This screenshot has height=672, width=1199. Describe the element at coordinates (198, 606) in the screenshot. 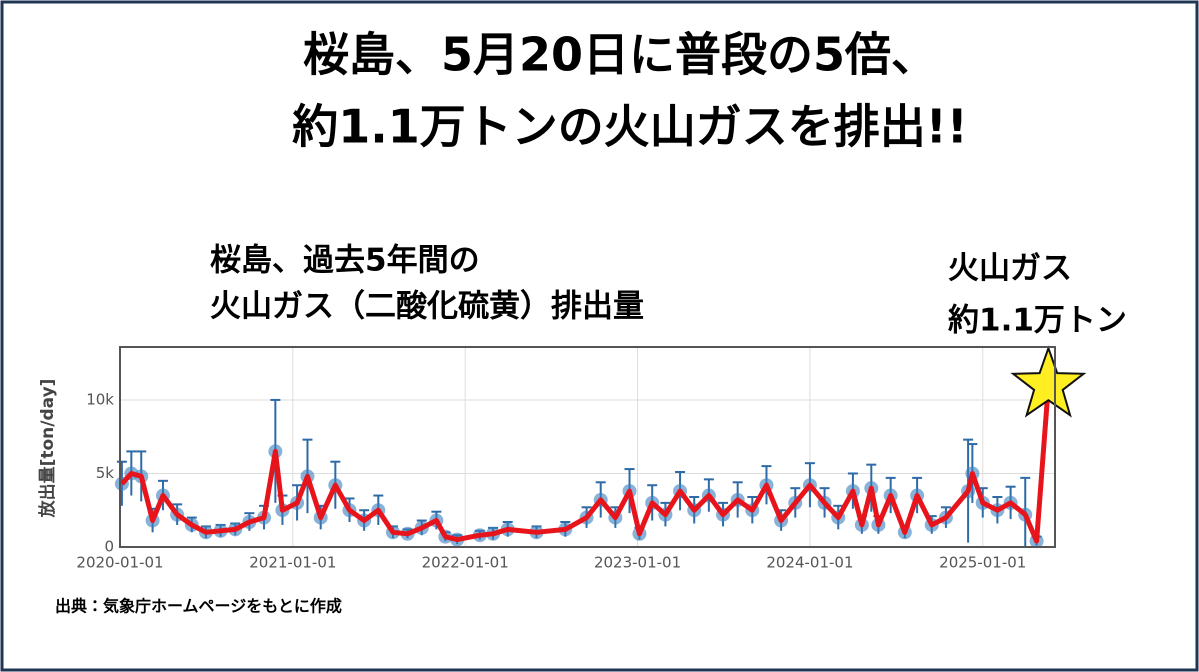

I see `source: 出典：気象庁ホームページをもとに作成` at that location.